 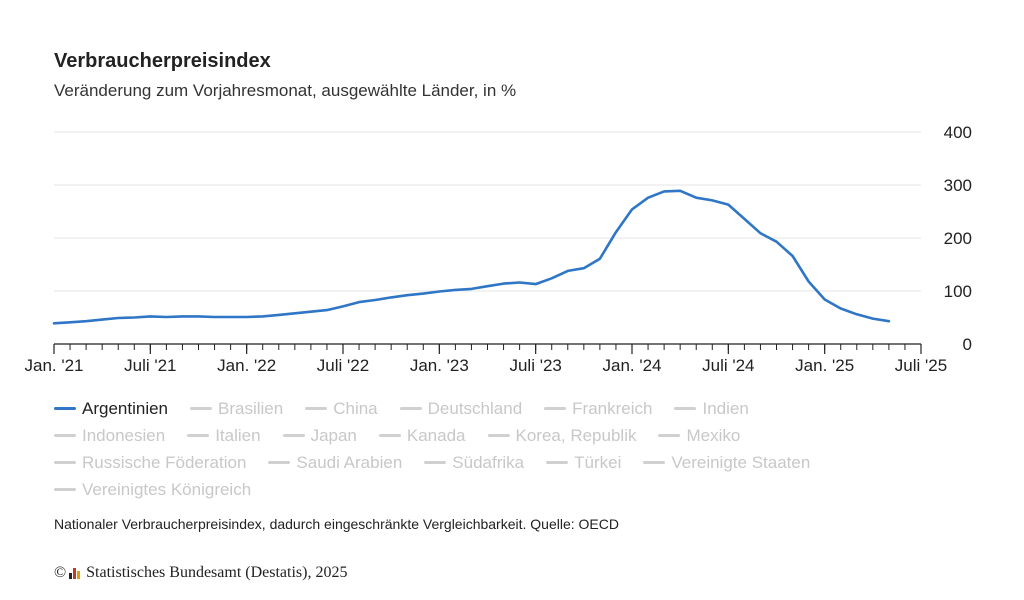 What do you see at coordinates (251, 408) in the screenshot?
I see `legend-label: Brasilien` at bounding box center [251, 408].